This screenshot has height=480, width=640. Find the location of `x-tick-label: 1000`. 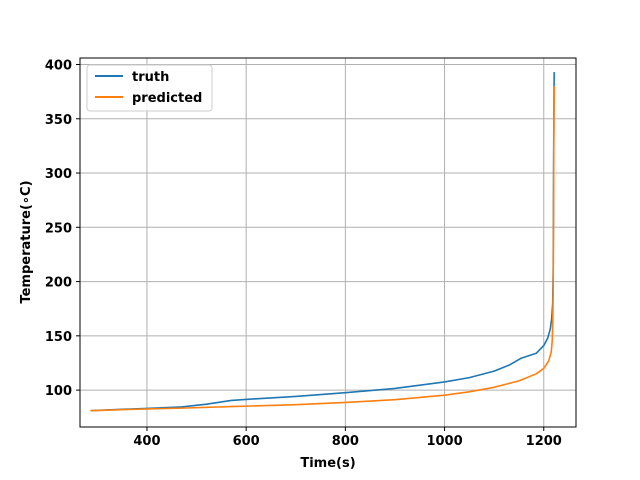

x-tick-label: 1000 is located at coordinates (444, 441).